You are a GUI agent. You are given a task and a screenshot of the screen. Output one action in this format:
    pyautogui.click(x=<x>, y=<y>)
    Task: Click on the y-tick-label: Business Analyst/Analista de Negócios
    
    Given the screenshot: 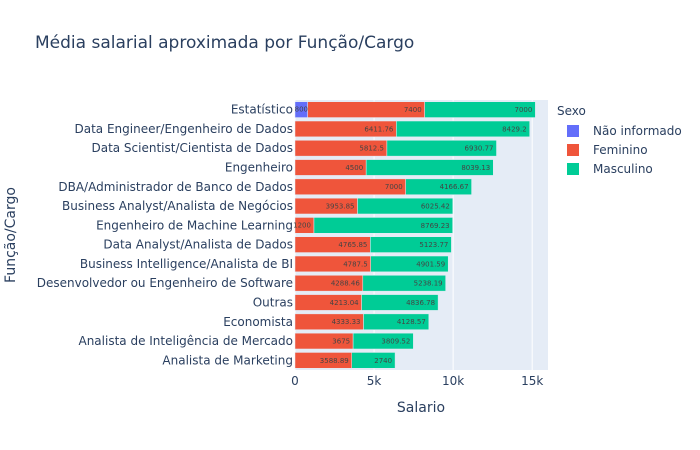 What is the action you would take?
    pyautogui.click(x=177, y=206)
    